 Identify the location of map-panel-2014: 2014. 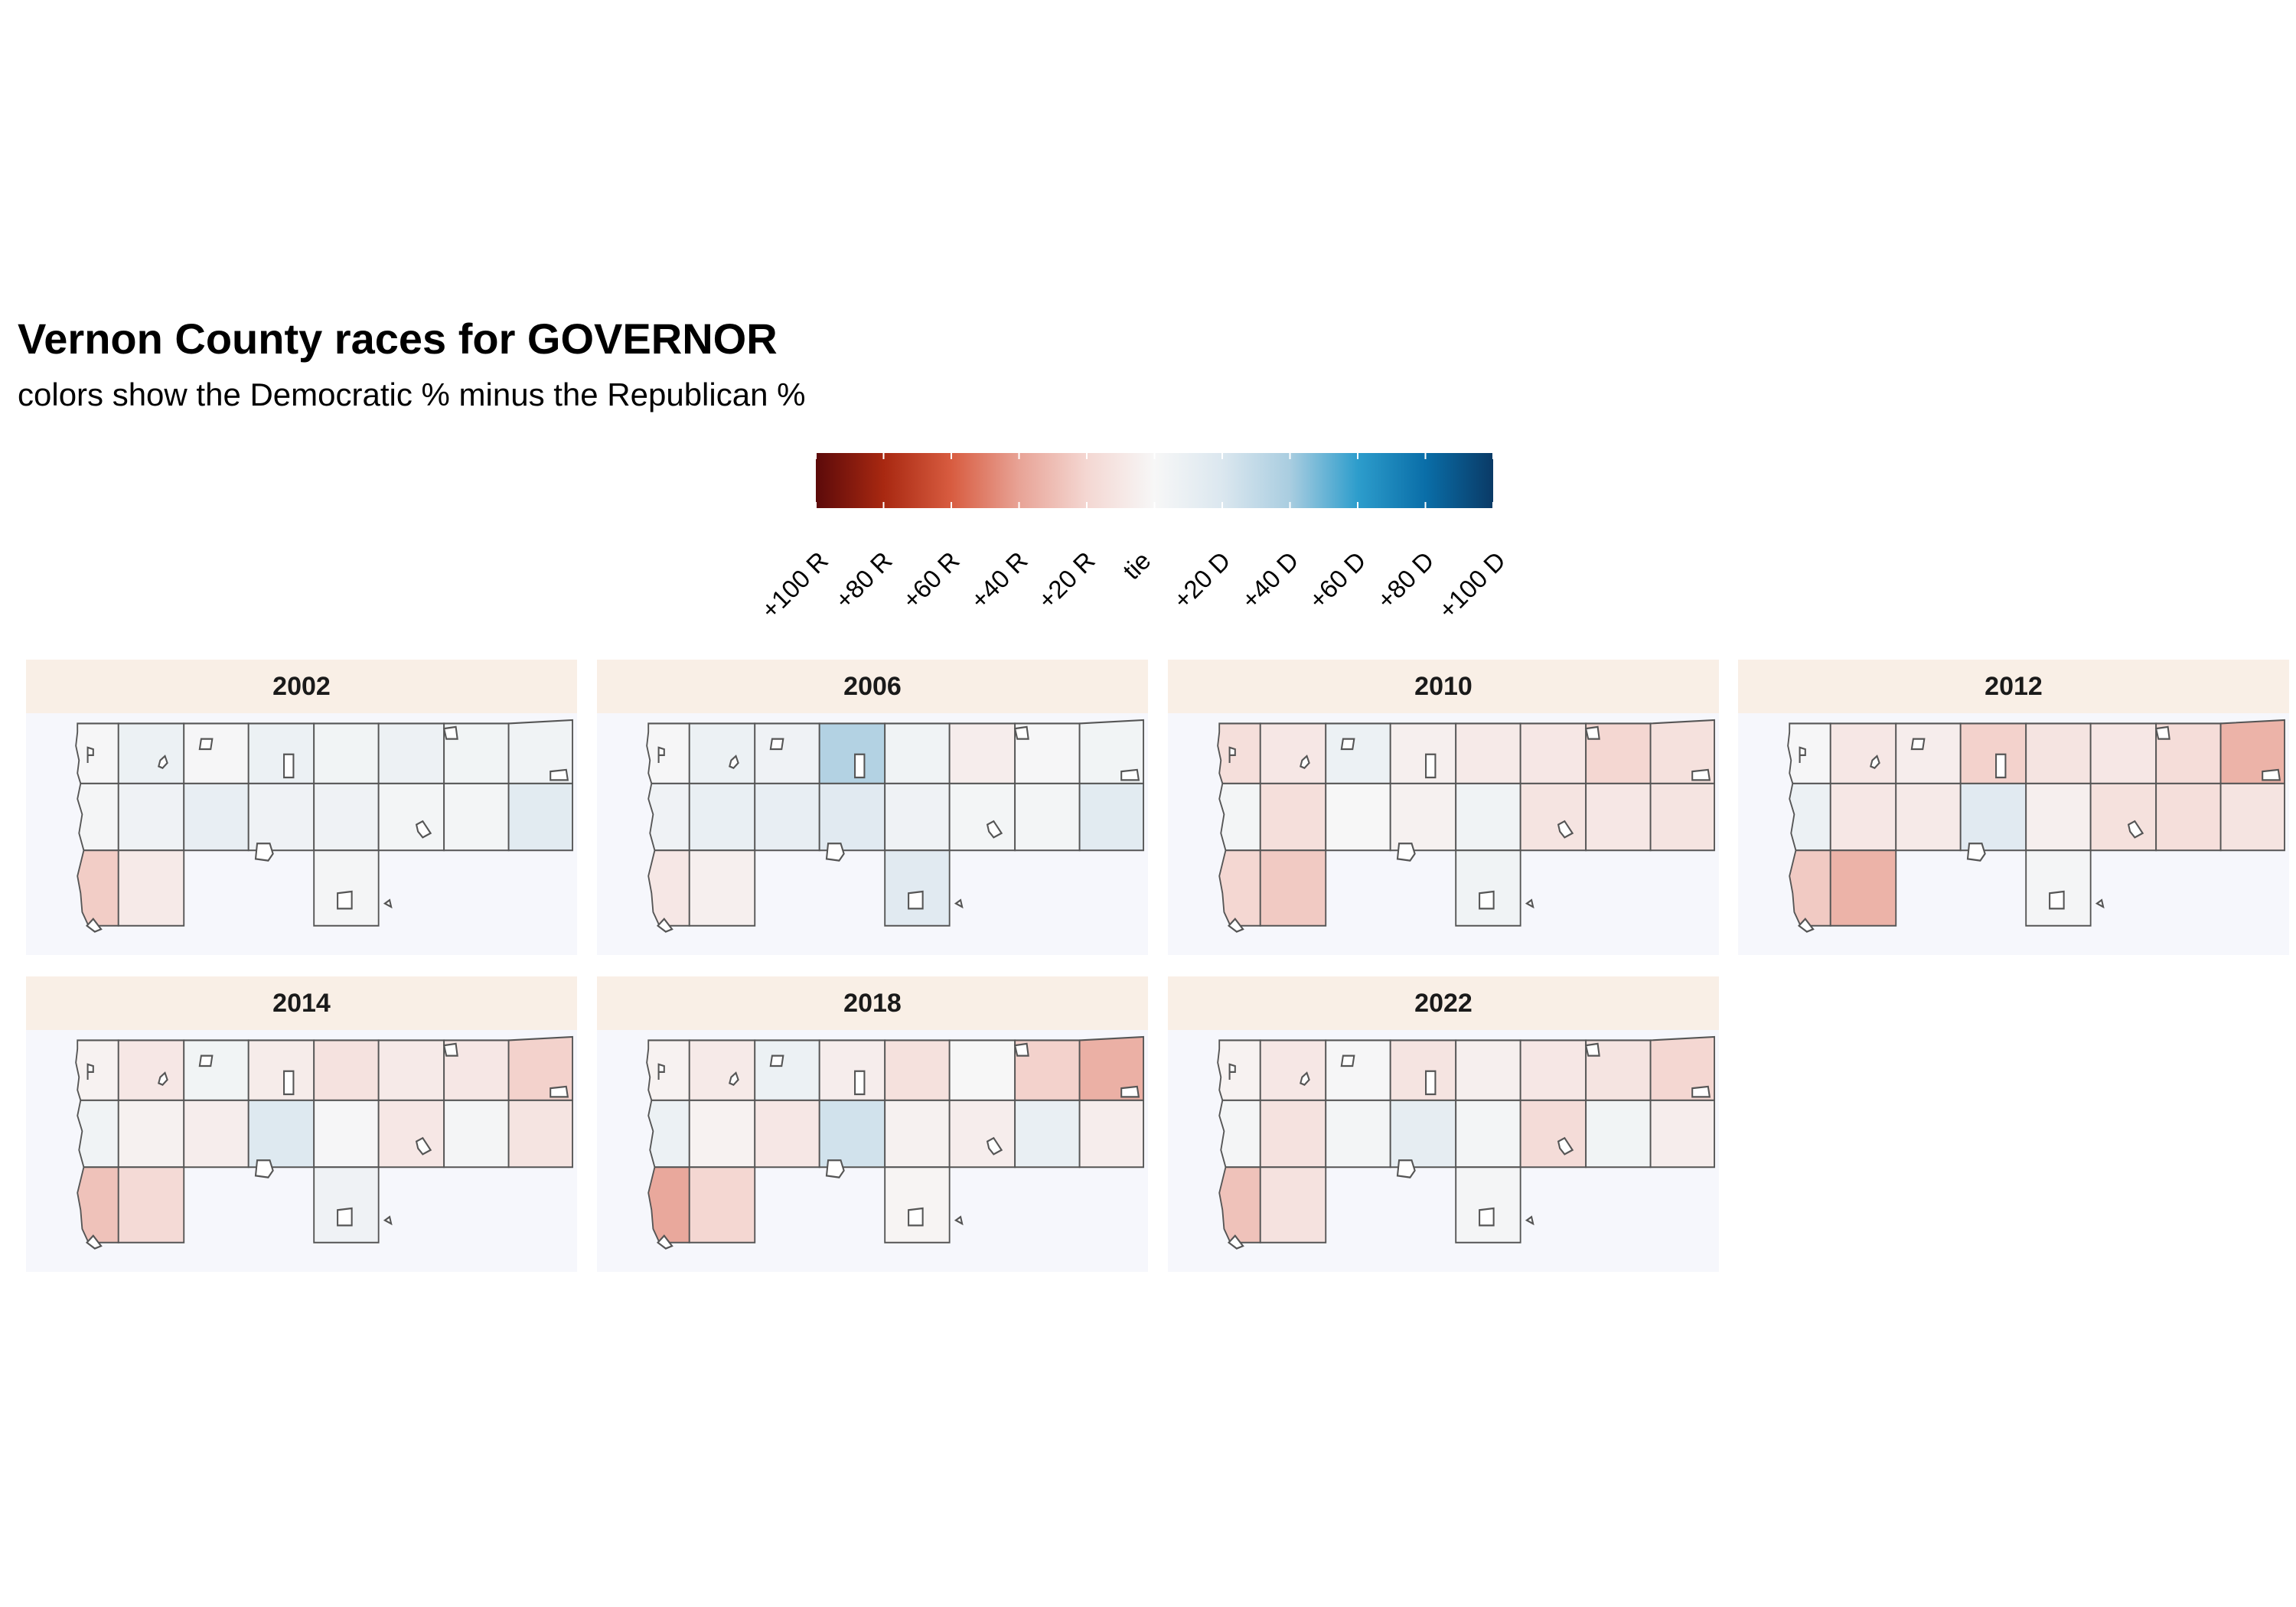
(301, 1124).